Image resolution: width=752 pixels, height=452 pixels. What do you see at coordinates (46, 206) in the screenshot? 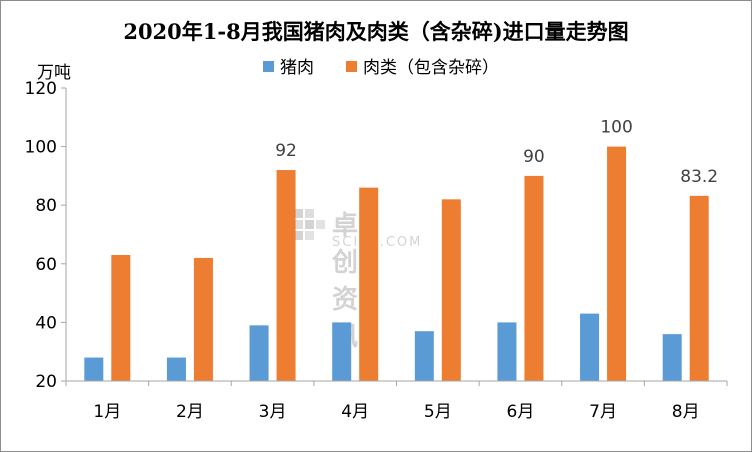
I see `y-tick-label: 80` at bounding box center [46, 206].